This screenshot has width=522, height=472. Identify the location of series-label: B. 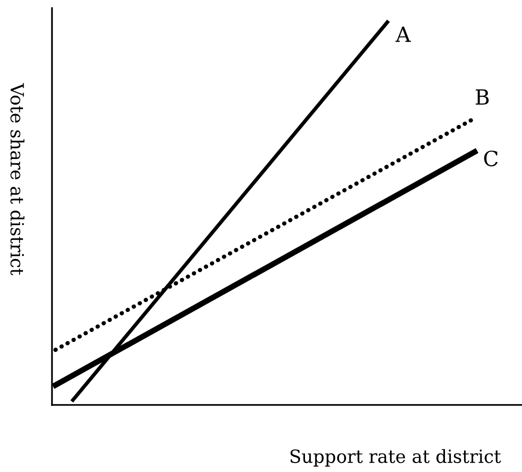
(482, 97).